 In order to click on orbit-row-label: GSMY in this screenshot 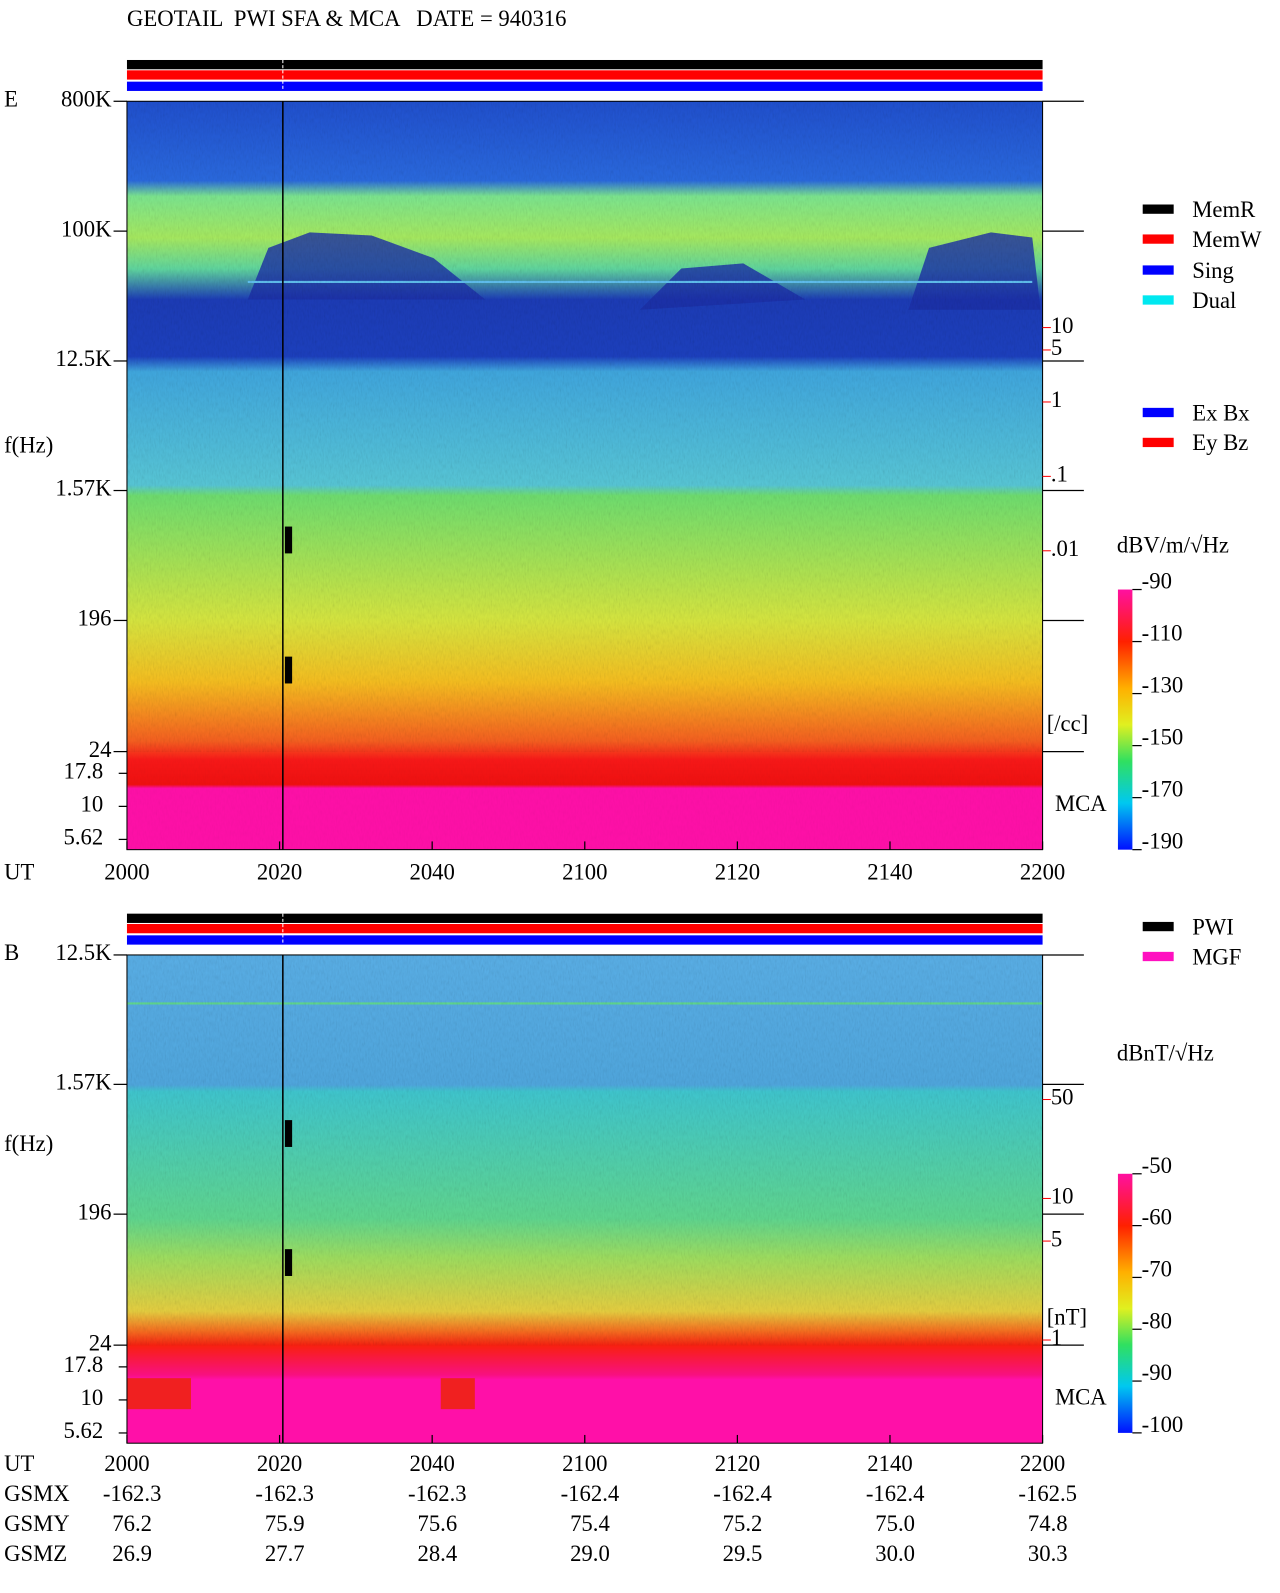, I will do `click(37, 1523)`.